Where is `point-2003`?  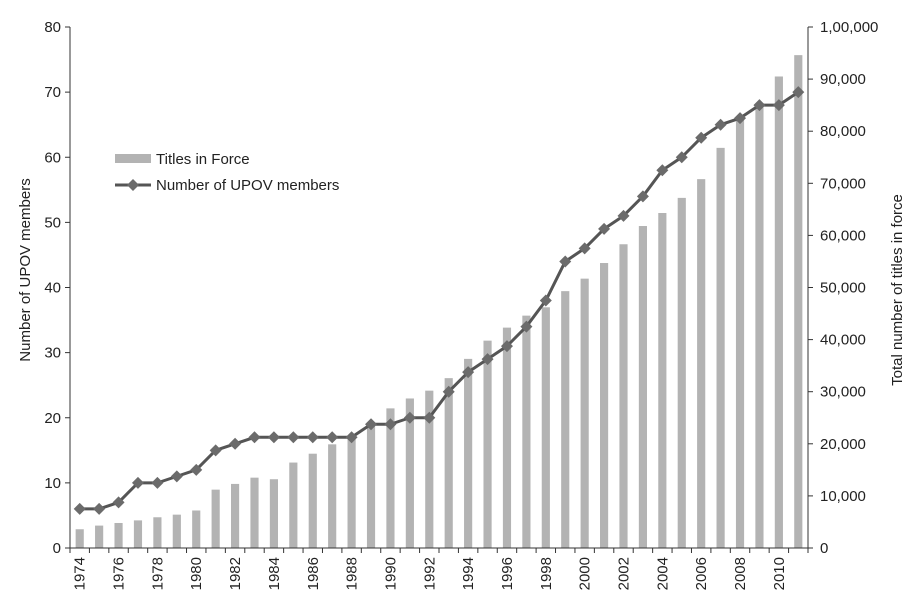
point-2003 is located at coordinates (642, 196).